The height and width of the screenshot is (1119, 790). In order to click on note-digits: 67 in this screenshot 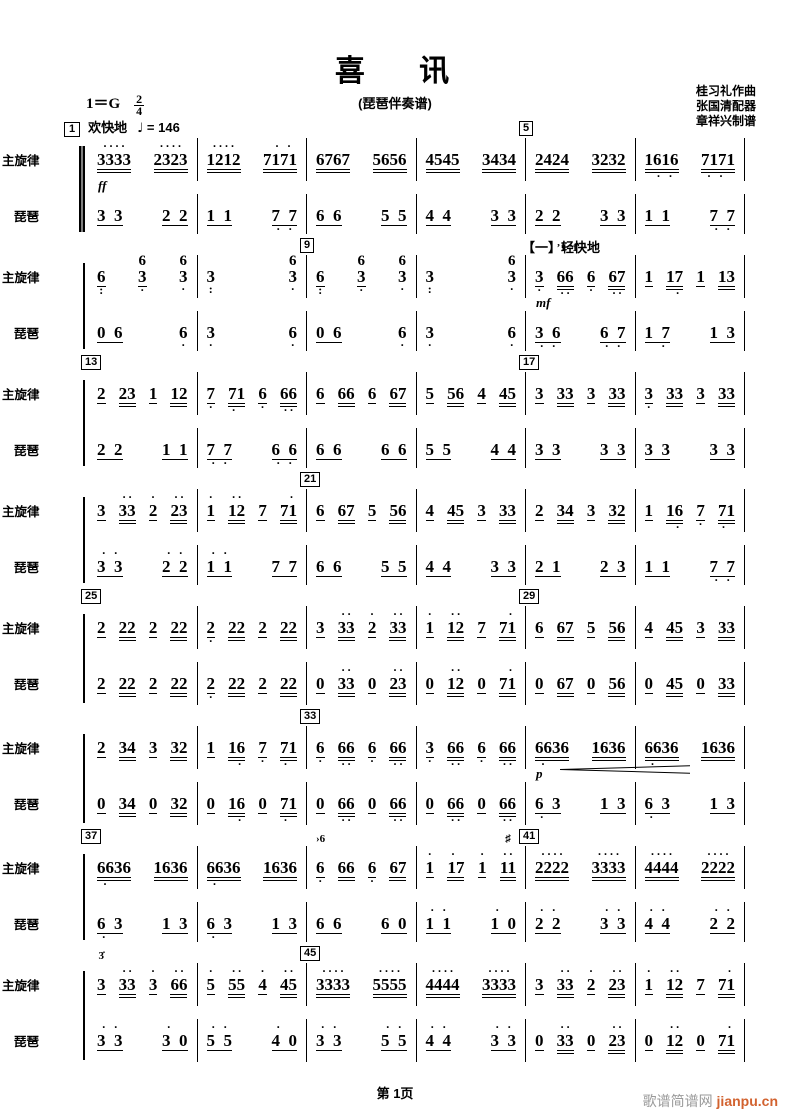, I will do `click(565, 685)`.